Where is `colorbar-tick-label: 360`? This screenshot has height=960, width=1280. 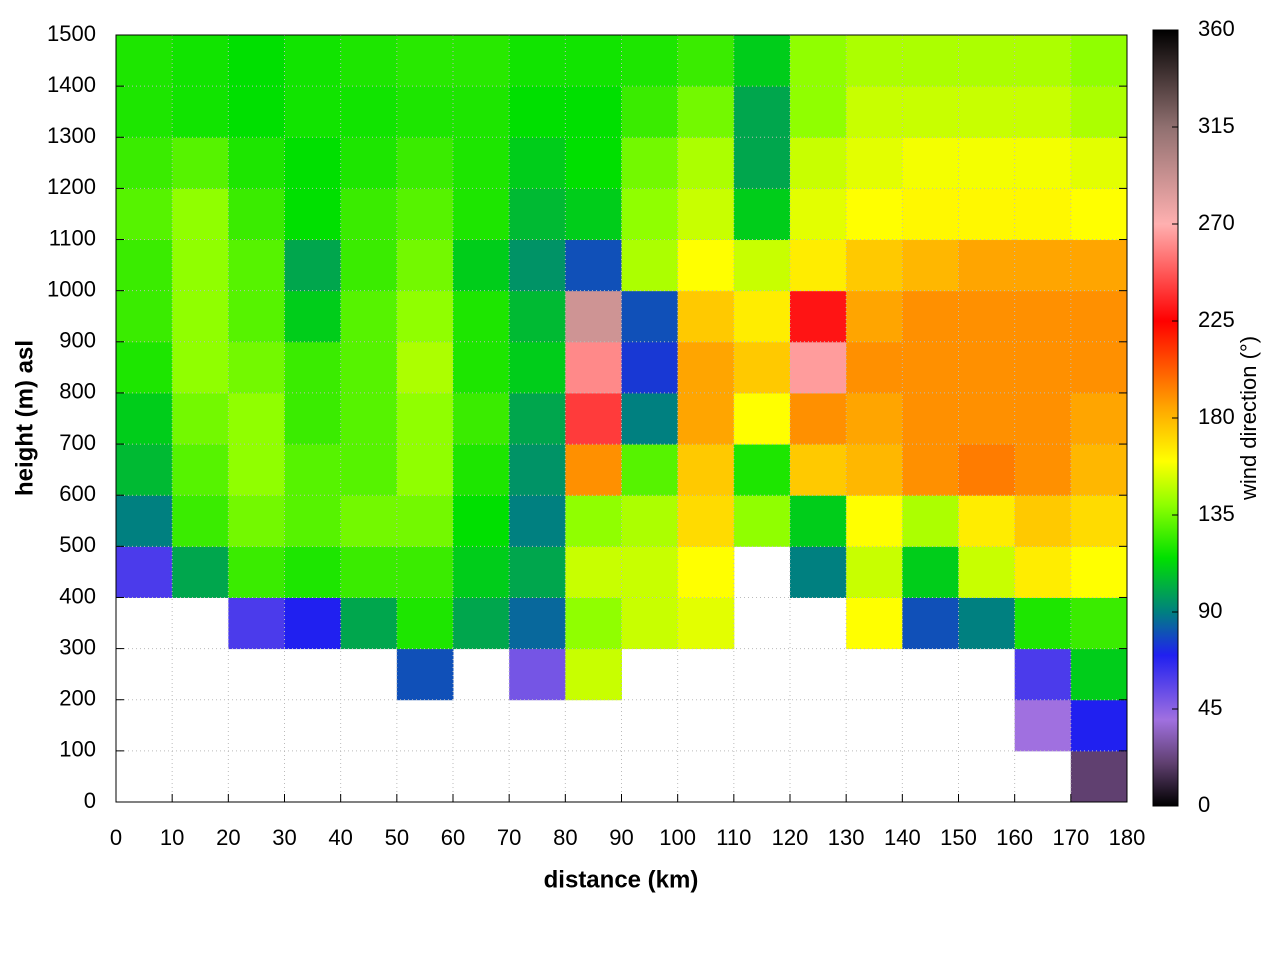
colorbar-tick-label: 360 is located at coordinates (1216, 28).